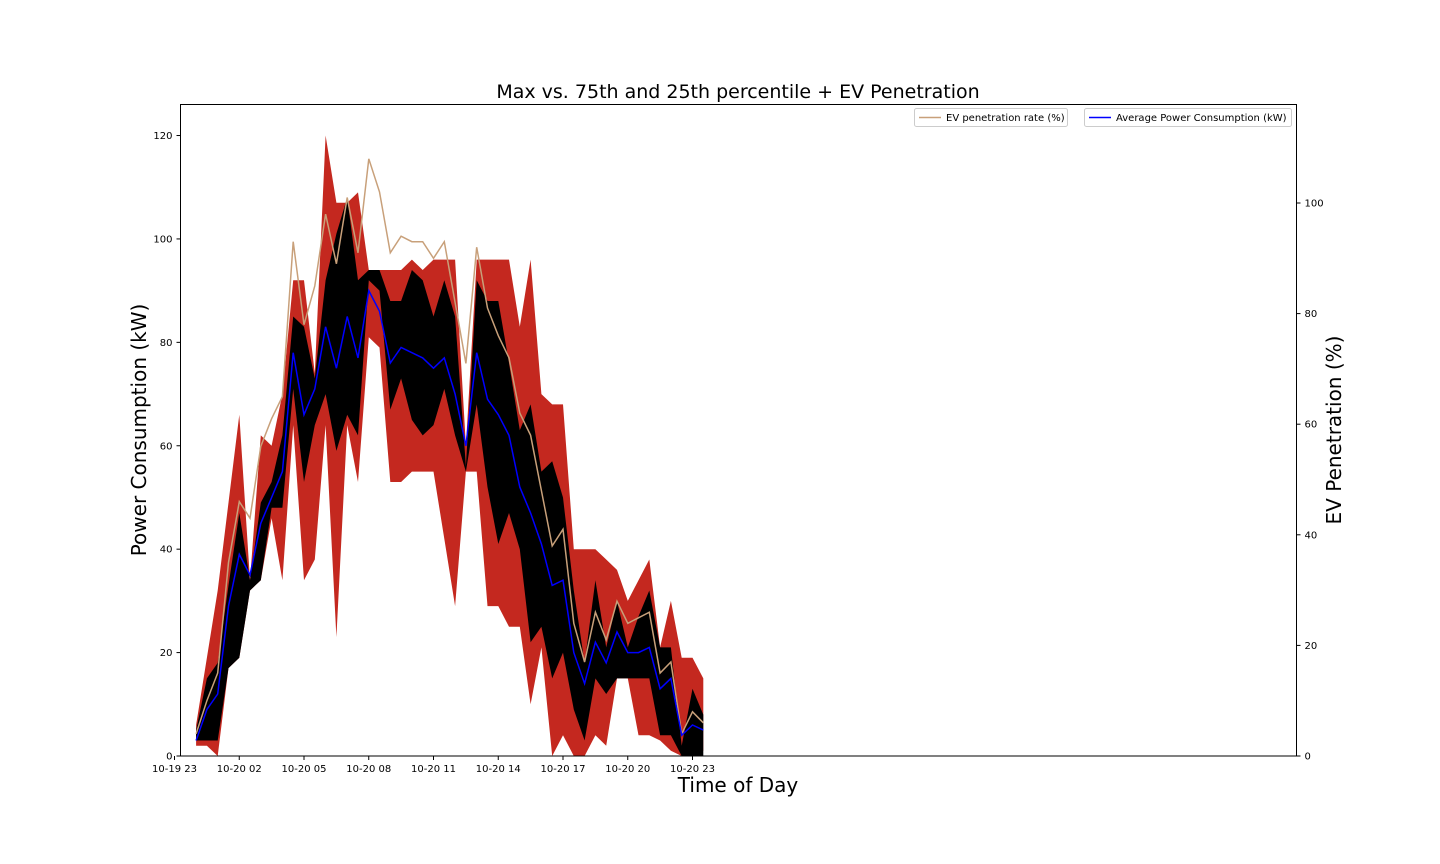  I want to click on y-tick-label: 40, so click(166, 550).